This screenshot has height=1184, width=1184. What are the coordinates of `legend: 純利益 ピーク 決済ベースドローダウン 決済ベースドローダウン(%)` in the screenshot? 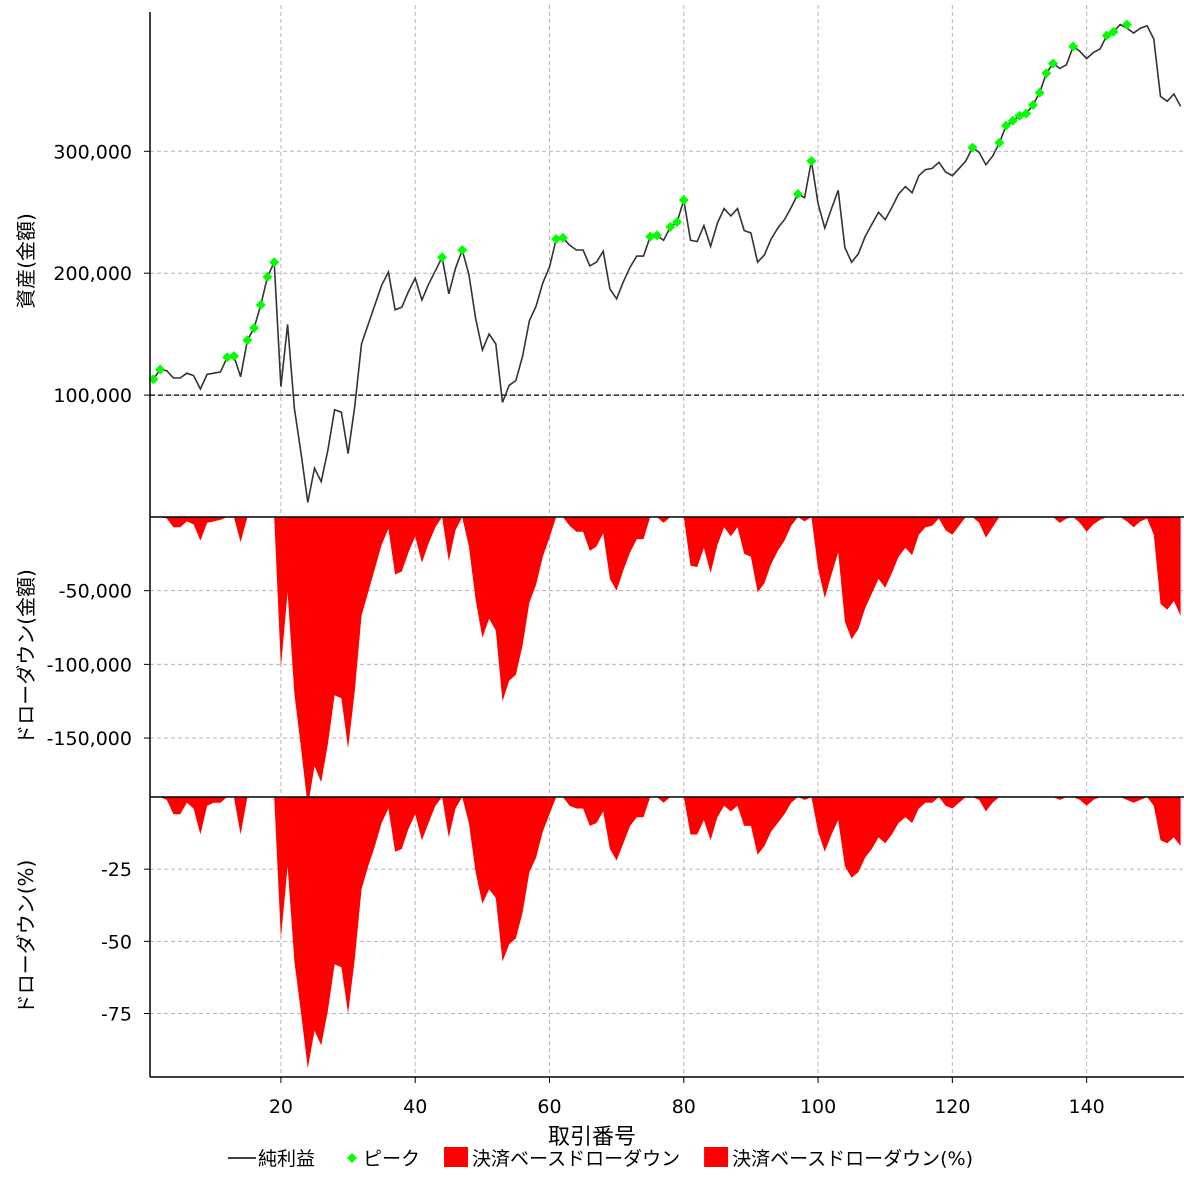 It's located at (600, 1158).